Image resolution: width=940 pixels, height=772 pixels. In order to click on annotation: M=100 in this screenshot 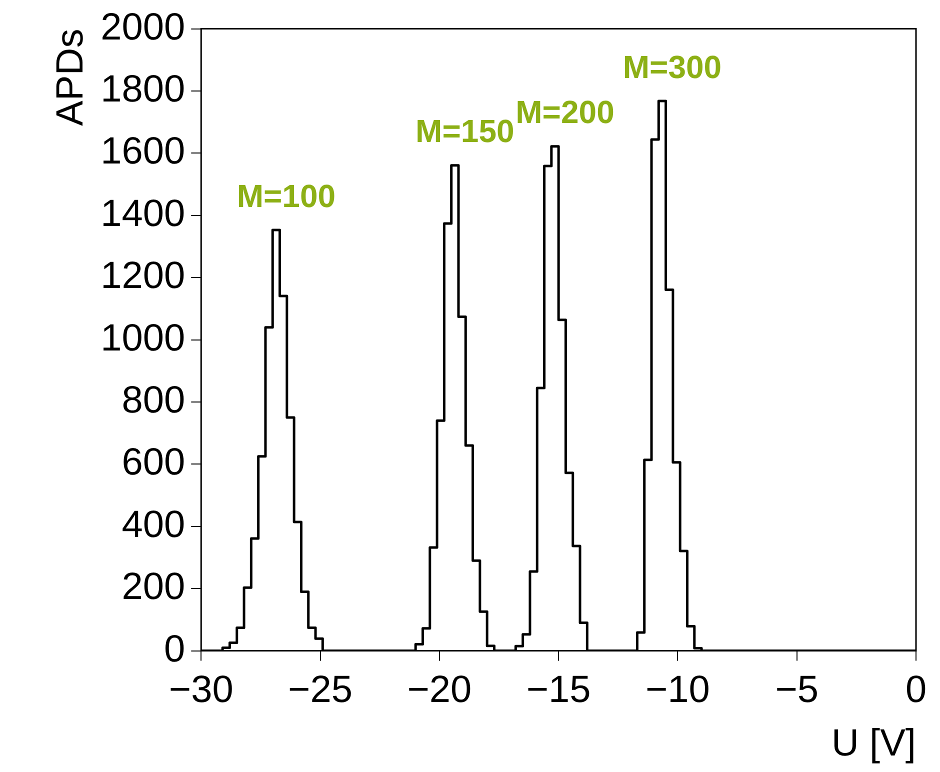, I will do `click(286, 196)`.